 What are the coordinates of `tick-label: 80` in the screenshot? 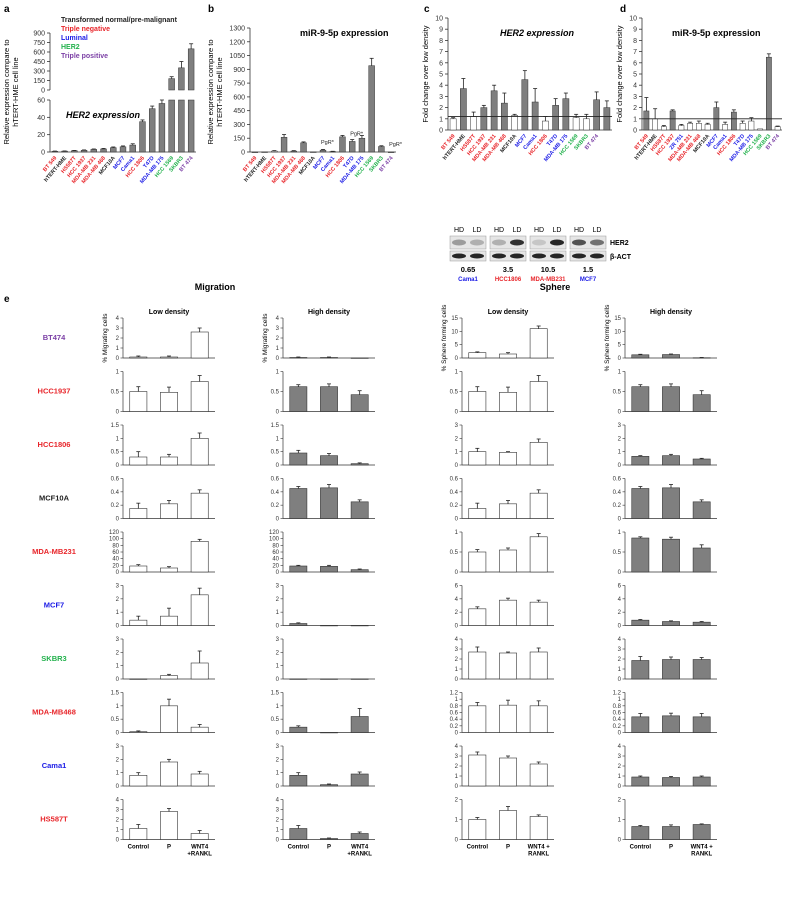 It's located at (275, 546).